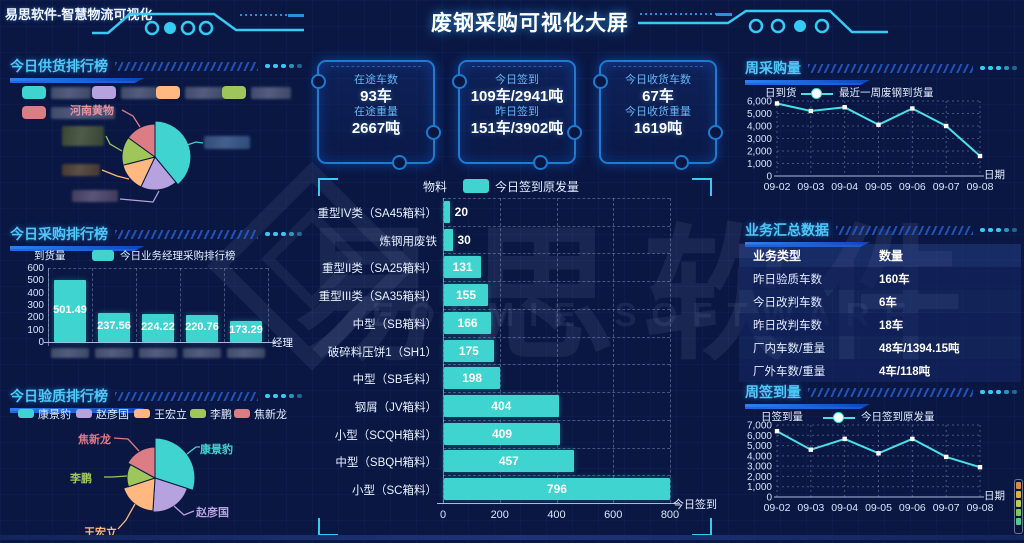 This screenshot has width=1024, height=543. Describe the element at coordinates (880, 301) in the screenshot. I see `table-row: 今日改判车数 6车` at that location.